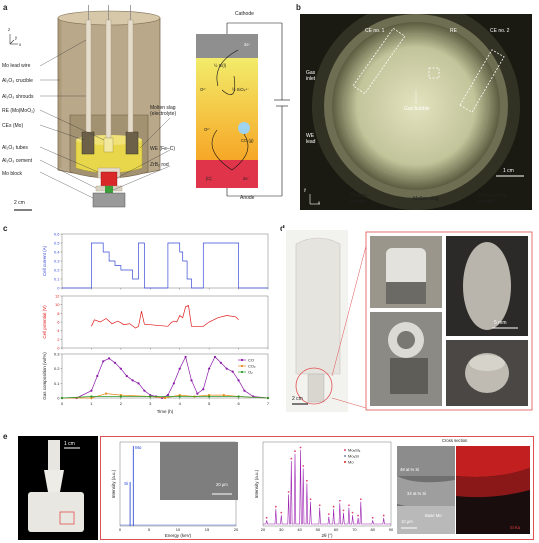  I want to click on ylabel-current: Cell current (A), so click(44, 260).